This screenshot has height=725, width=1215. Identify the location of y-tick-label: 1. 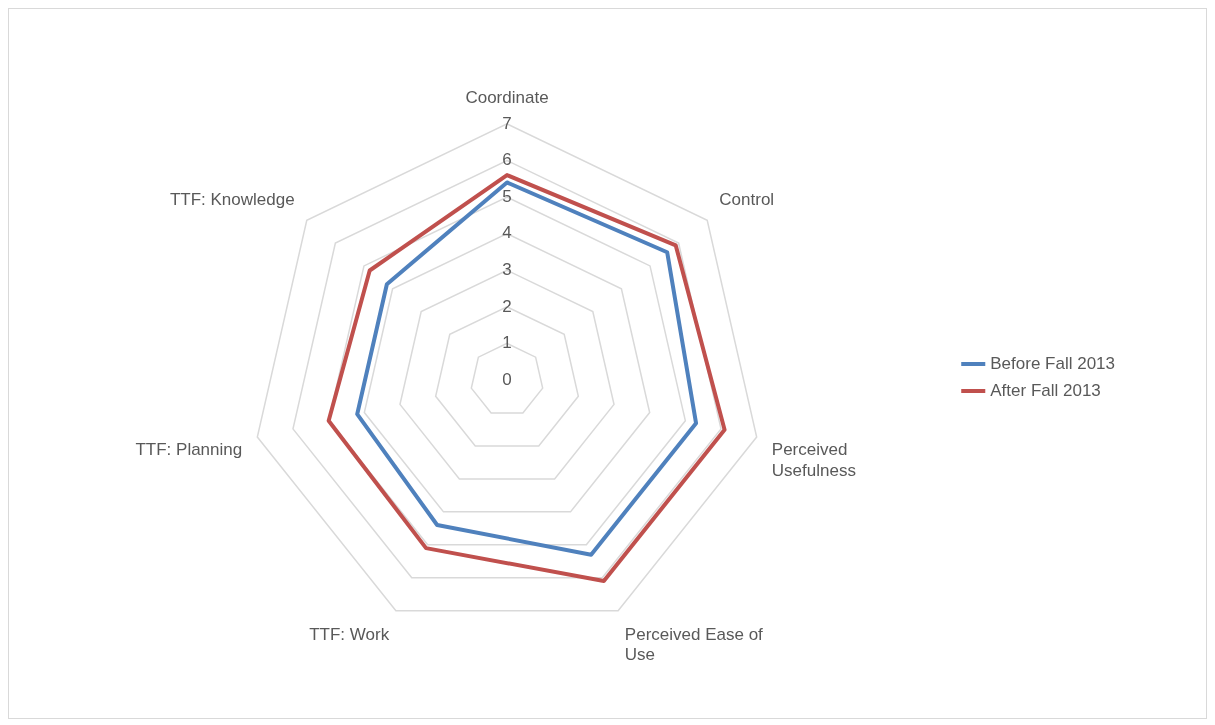
(507, 343).